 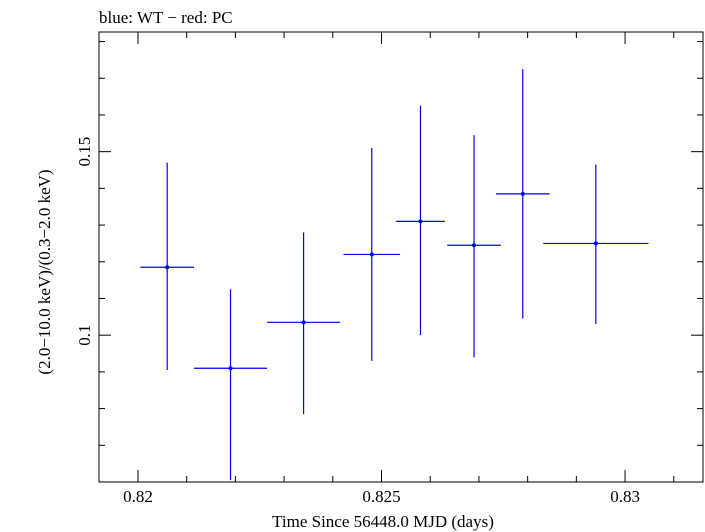 I want to click on y-axis-label: (2.0−10.0 keV)/(0.3−2.0 keV), so click(x=44, y=271).